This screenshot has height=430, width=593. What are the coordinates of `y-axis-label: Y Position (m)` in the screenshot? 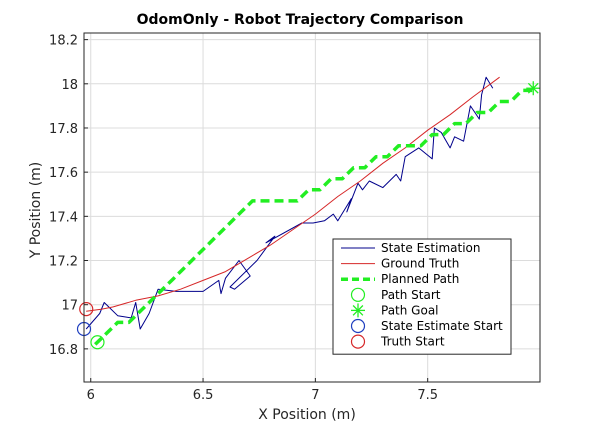 It's located at (36, 211).